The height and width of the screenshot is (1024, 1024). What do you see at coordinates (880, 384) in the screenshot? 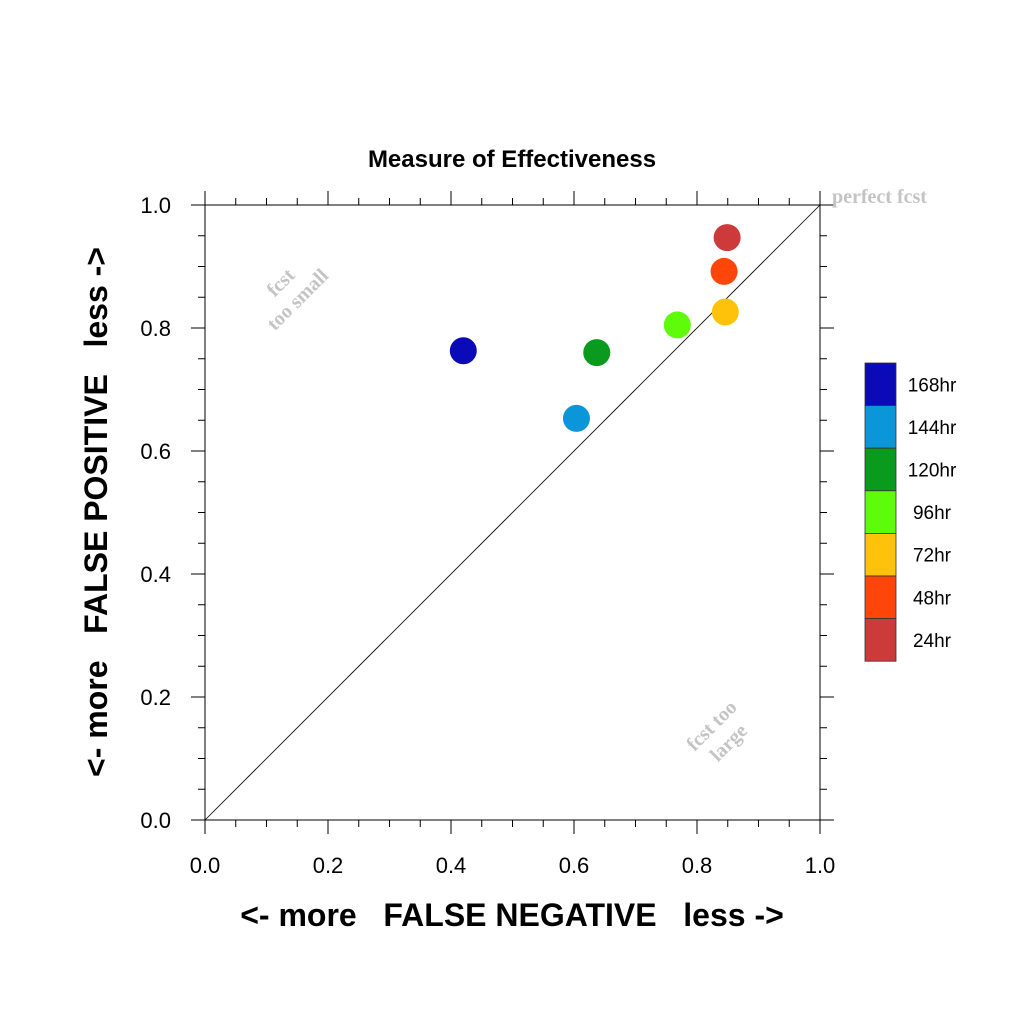
I see `legend-swatch-168hr` at bounding box center [880, 384].